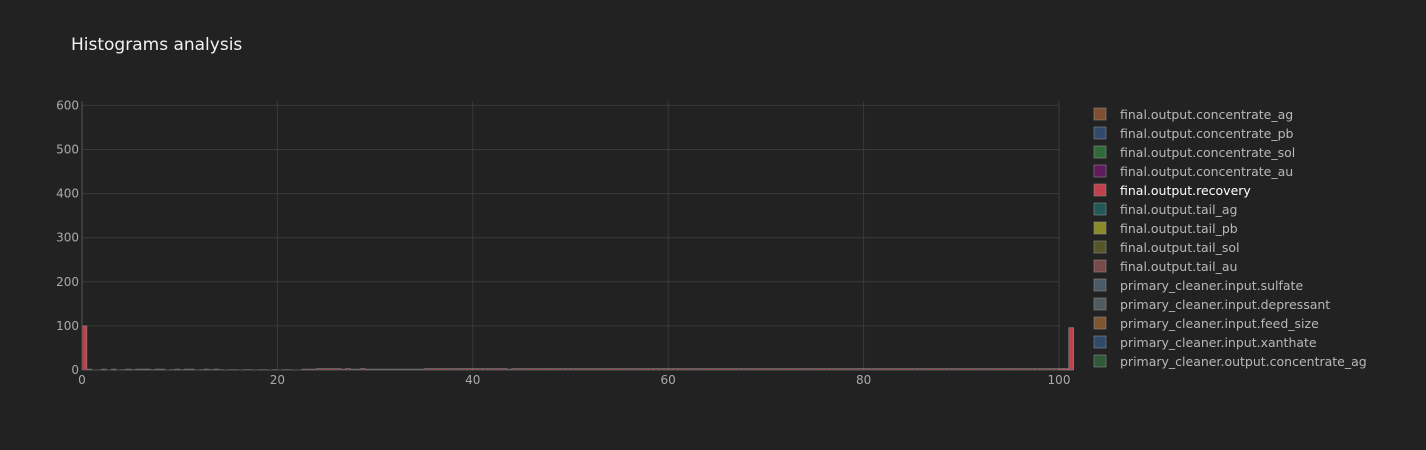 Image resolution: width=1426 pixels, height=450 pixels. Describe the element at coordinates (1207, 152) in the screenshot. I see `legend-label: final.output.concentrate_sol` at that location.